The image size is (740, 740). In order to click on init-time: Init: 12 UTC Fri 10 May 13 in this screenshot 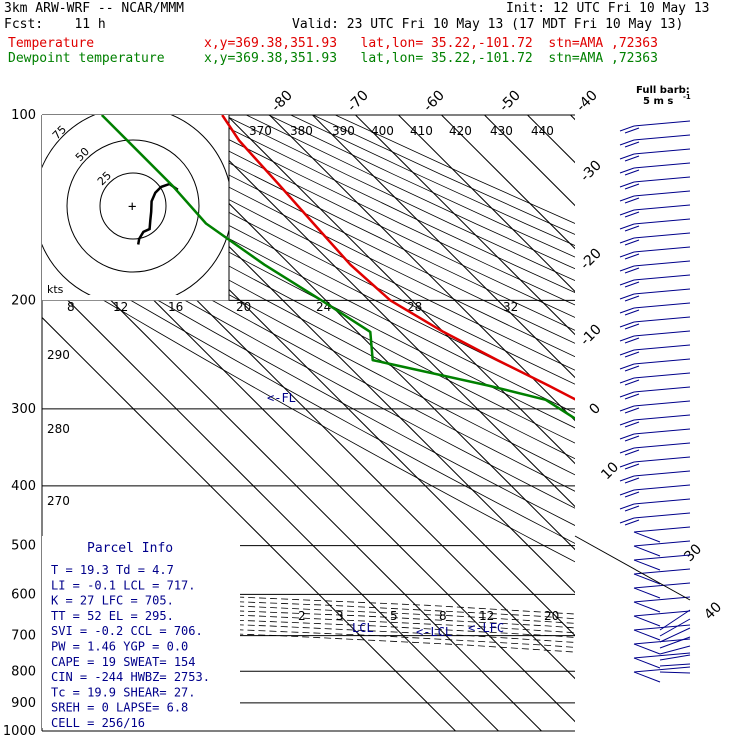, I will do `click(608, 9)`.